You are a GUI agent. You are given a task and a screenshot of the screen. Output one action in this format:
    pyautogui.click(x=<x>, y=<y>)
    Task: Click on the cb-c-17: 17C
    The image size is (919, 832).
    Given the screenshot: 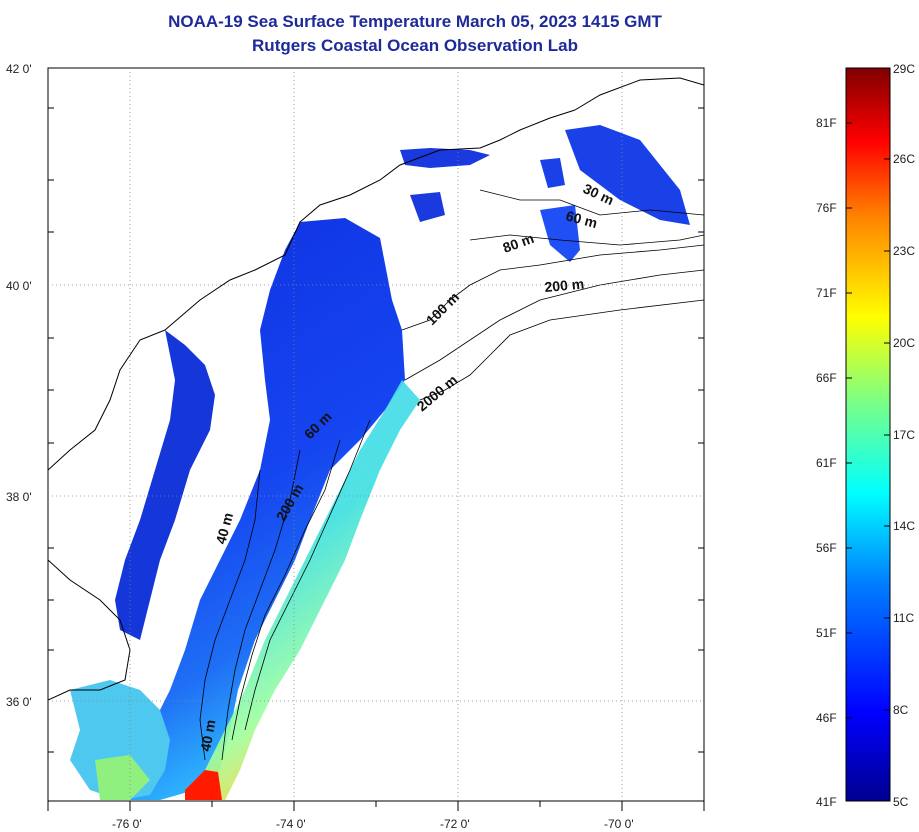 What is the action you would take?
    pyautogui.click(x=904, y=435)
    